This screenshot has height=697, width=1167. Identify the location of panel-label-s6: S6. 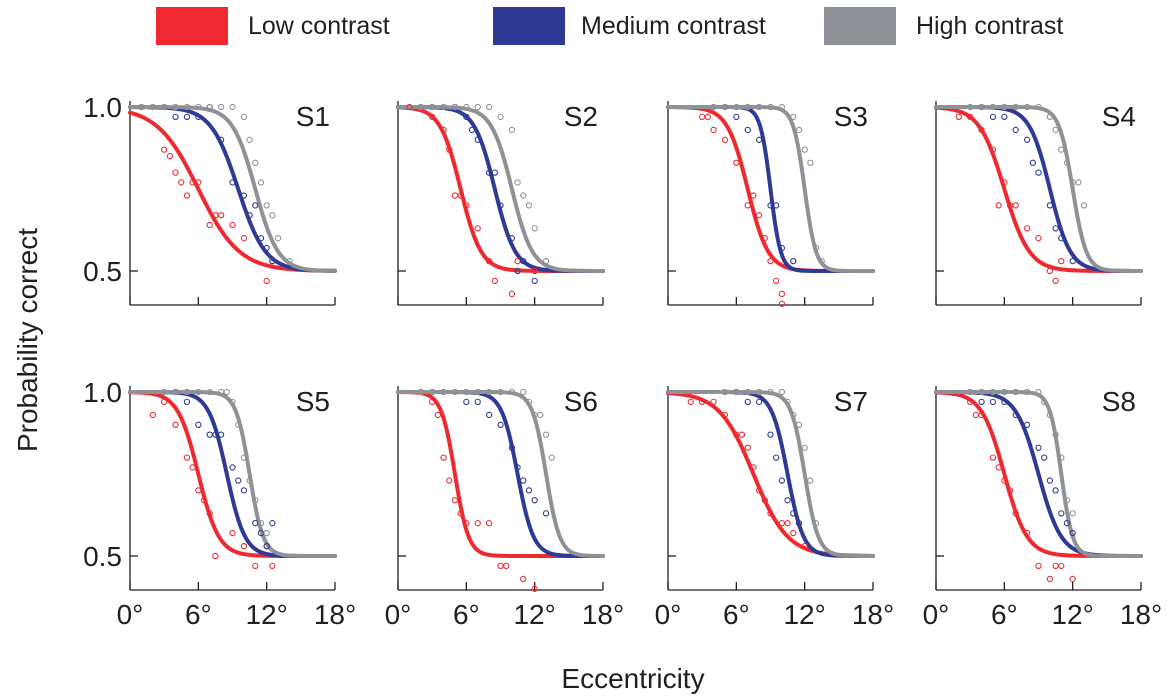
(581, 401).